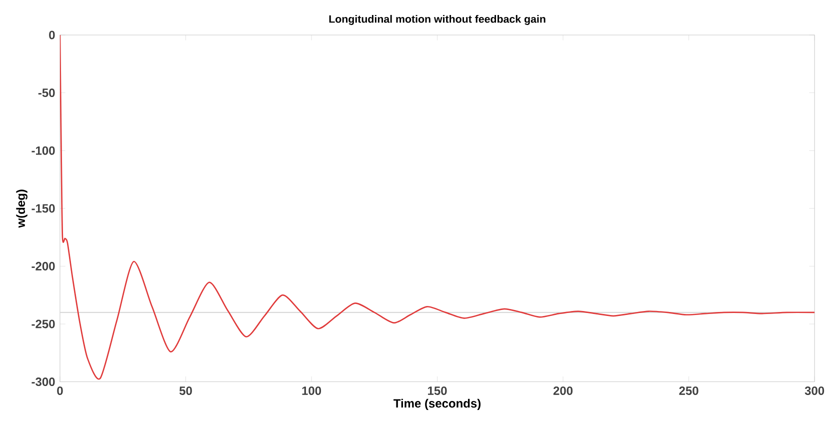 The height and width of the screenshot is (430, 829). What do you see at coordinates (43, 266) in the screenshot?
I see `y-tick-label: -200` at bounding box center [43, 266].